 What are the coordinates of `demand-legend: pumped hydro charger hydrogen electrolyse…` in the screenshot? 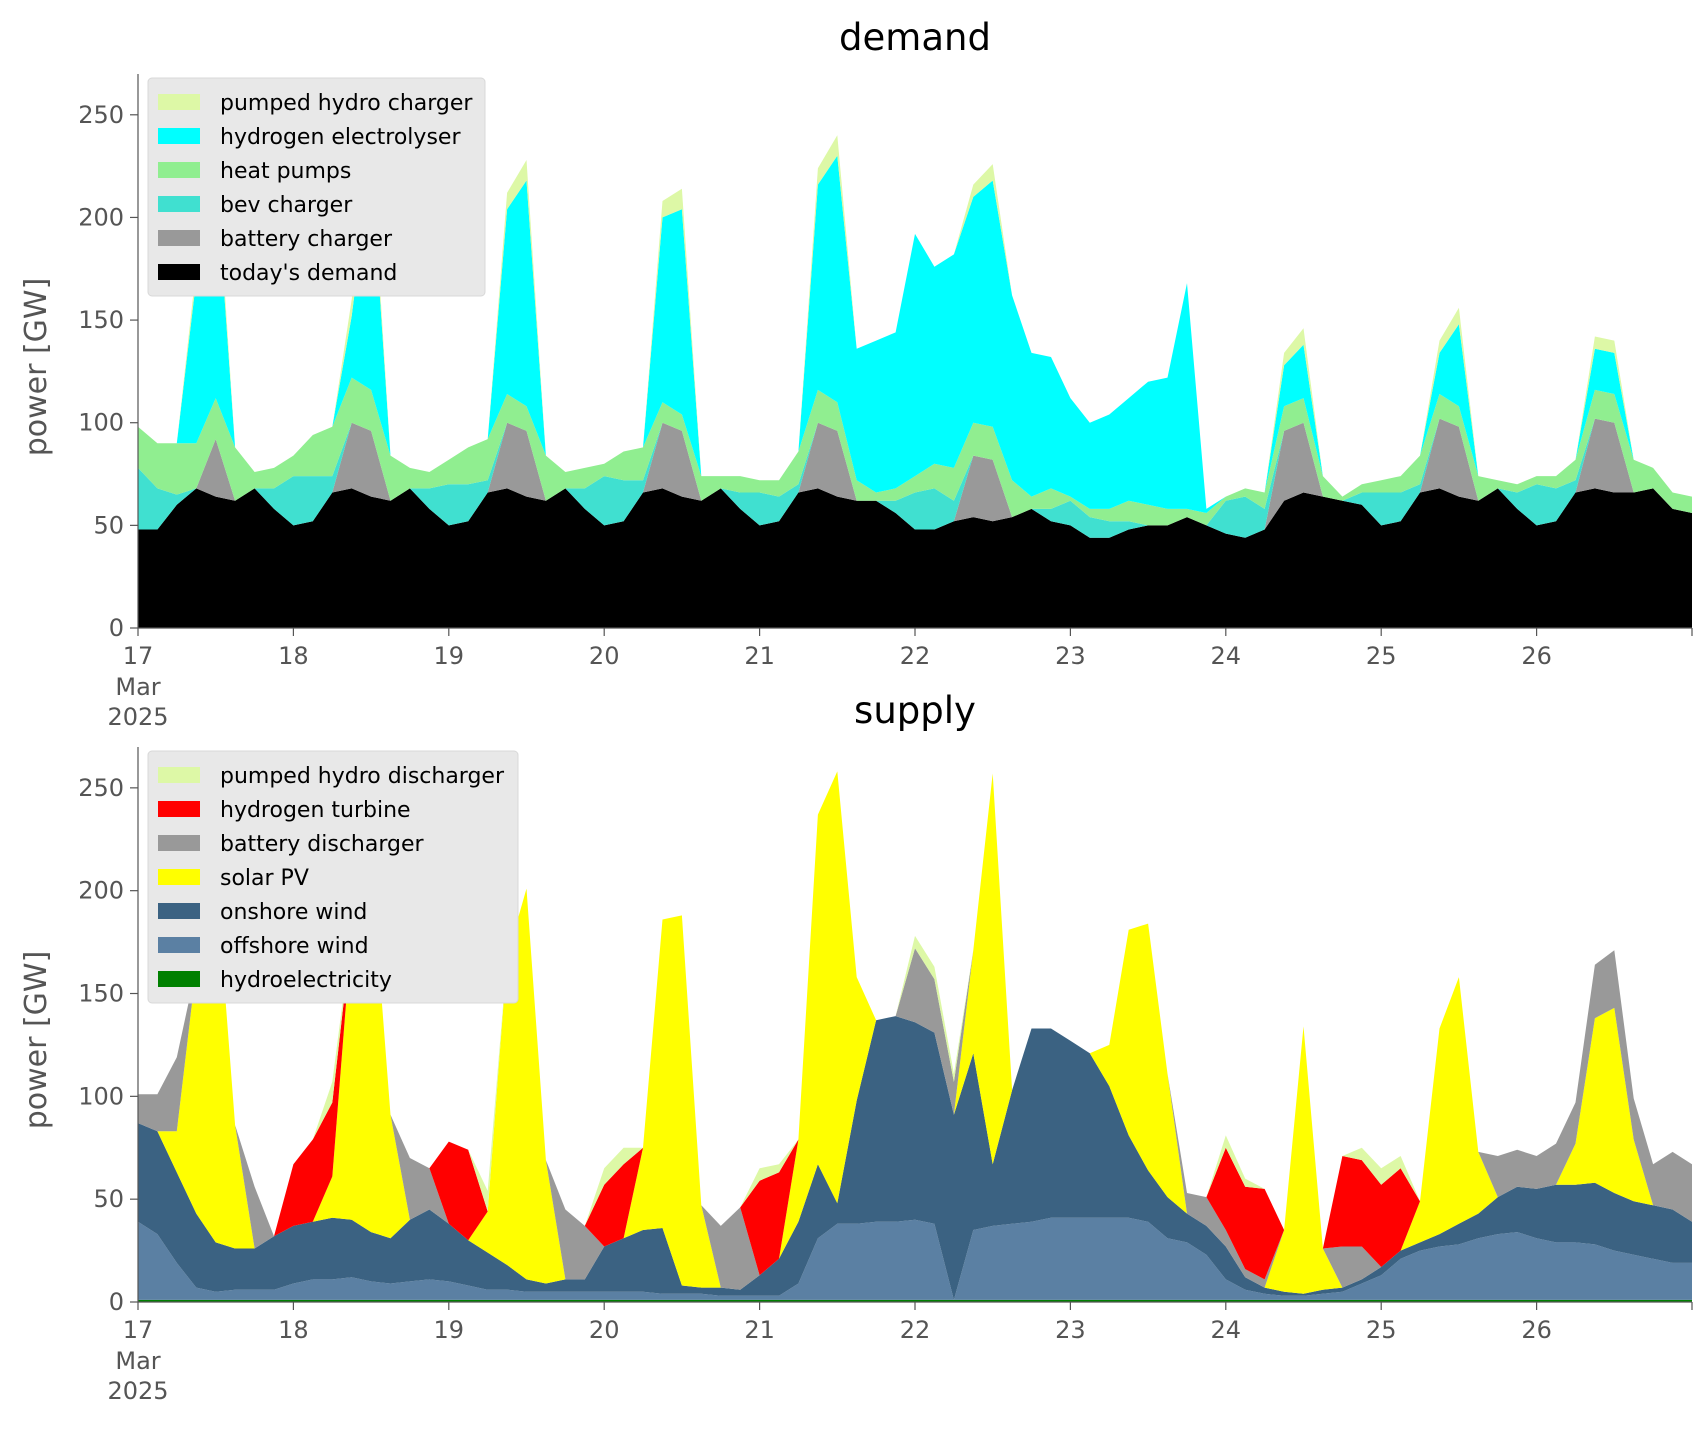 It's located at (316, 187).